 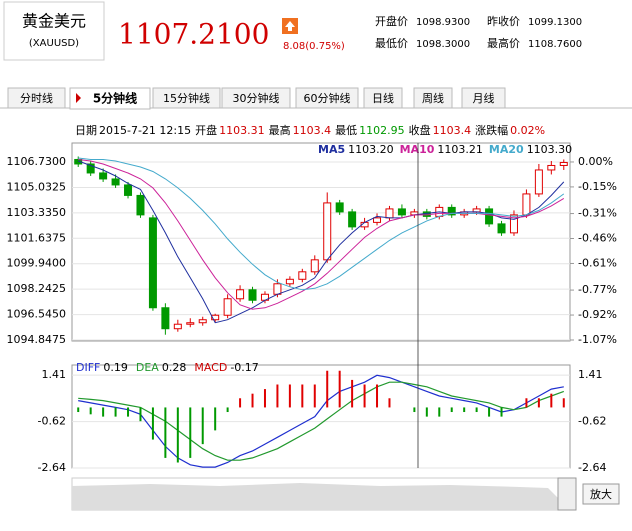 I want to click on tab-label: 分时线, so click(x=36, y=98).